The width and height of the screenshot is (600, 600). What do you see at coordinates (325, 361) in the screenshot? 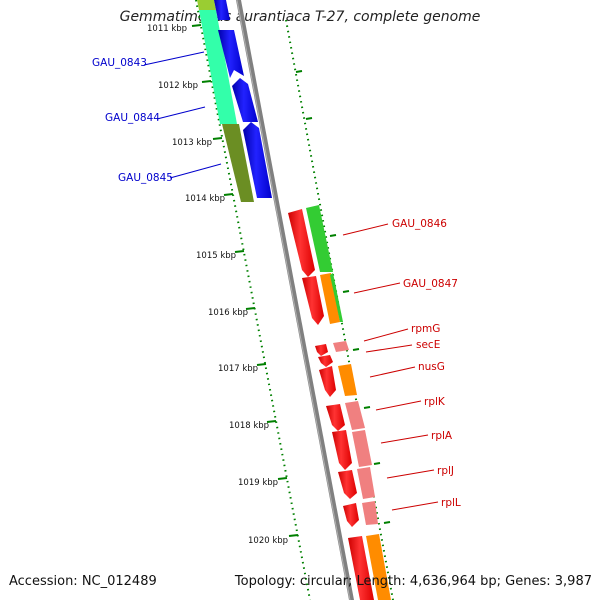
I see `gene-secE` at bounding box center [325, 361].